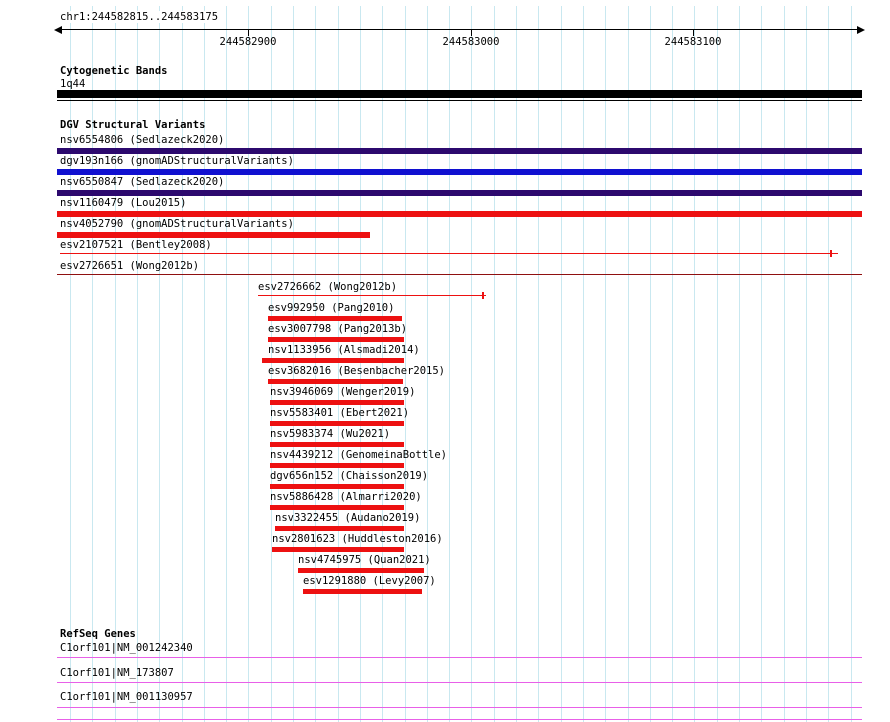 This screenshot has width=890, height=722. I want to click on ruler-line, so click(459, 29).